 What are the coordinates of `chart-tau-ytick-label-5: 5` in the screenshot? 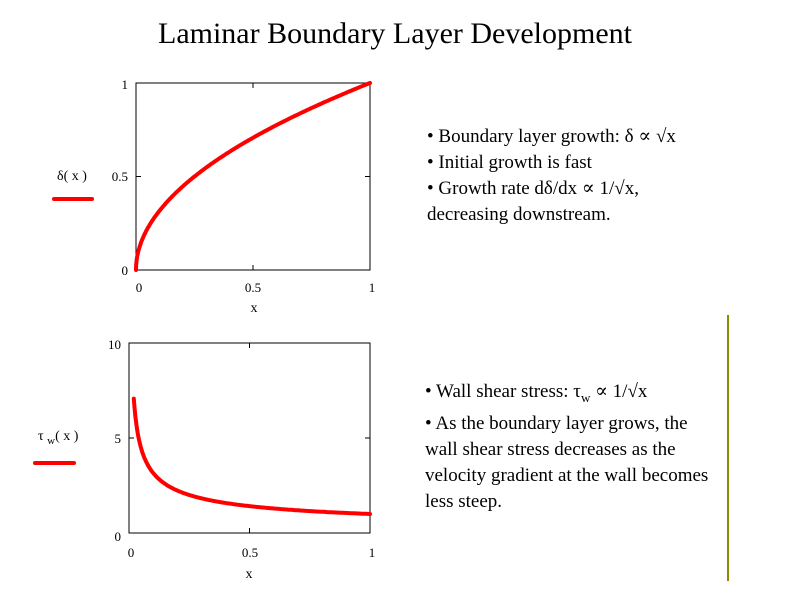 It's located at (118, 438).